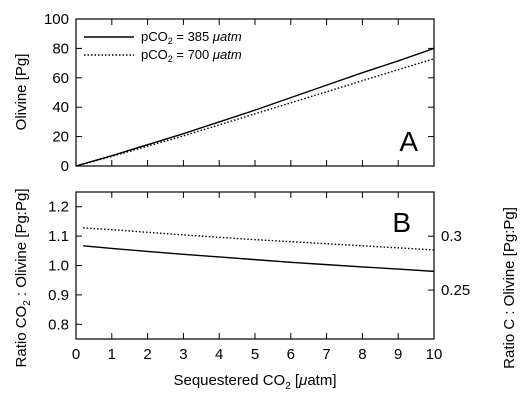 Image resolution: width=526 pixels, height=394 pixels. Describe the element at coordinates (76, 354) in the screenshot. I see `panelB-x-tick-label: 0` at that location.